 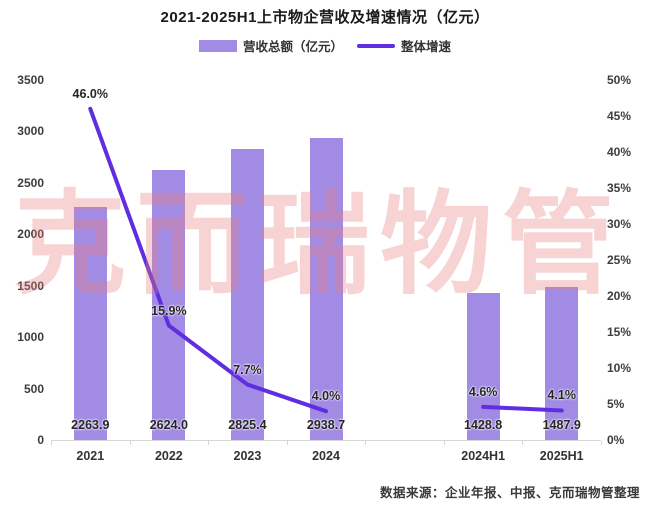 I want to click on y-axis-left-tick: 2500, so click(x=30, y=182).